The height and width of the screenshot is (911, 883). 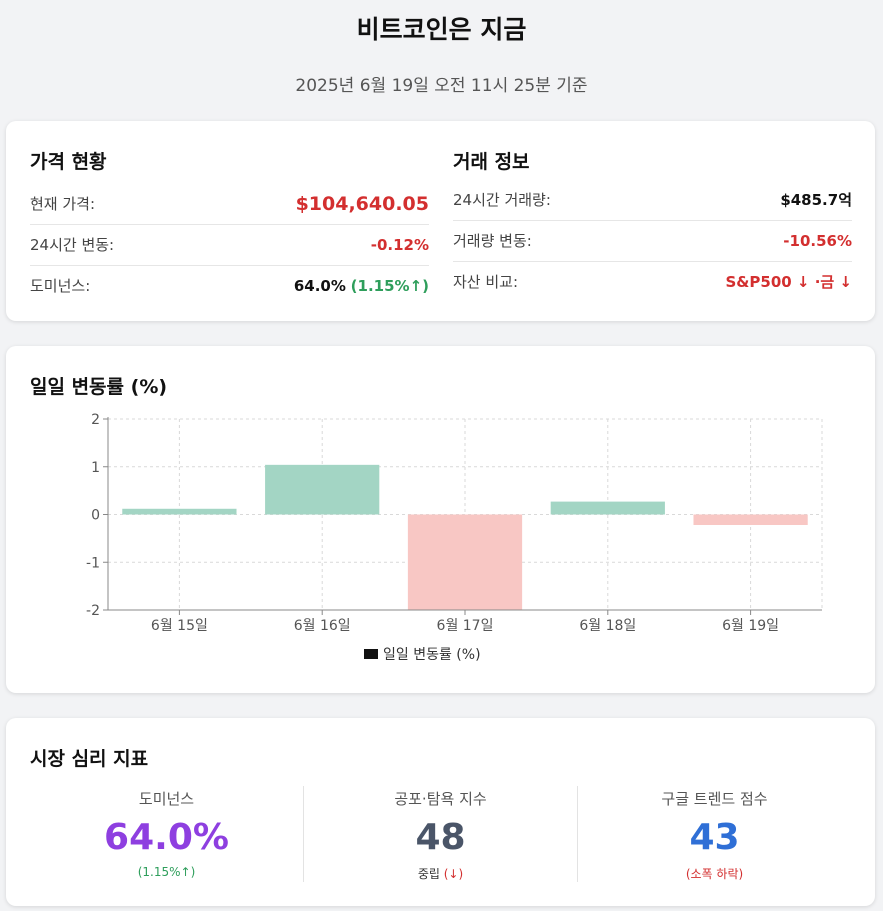 What do you see at coordinates (95, 516) in the screenshot?
I see `y-tick-label: 0` at bounding box center [95, 516].